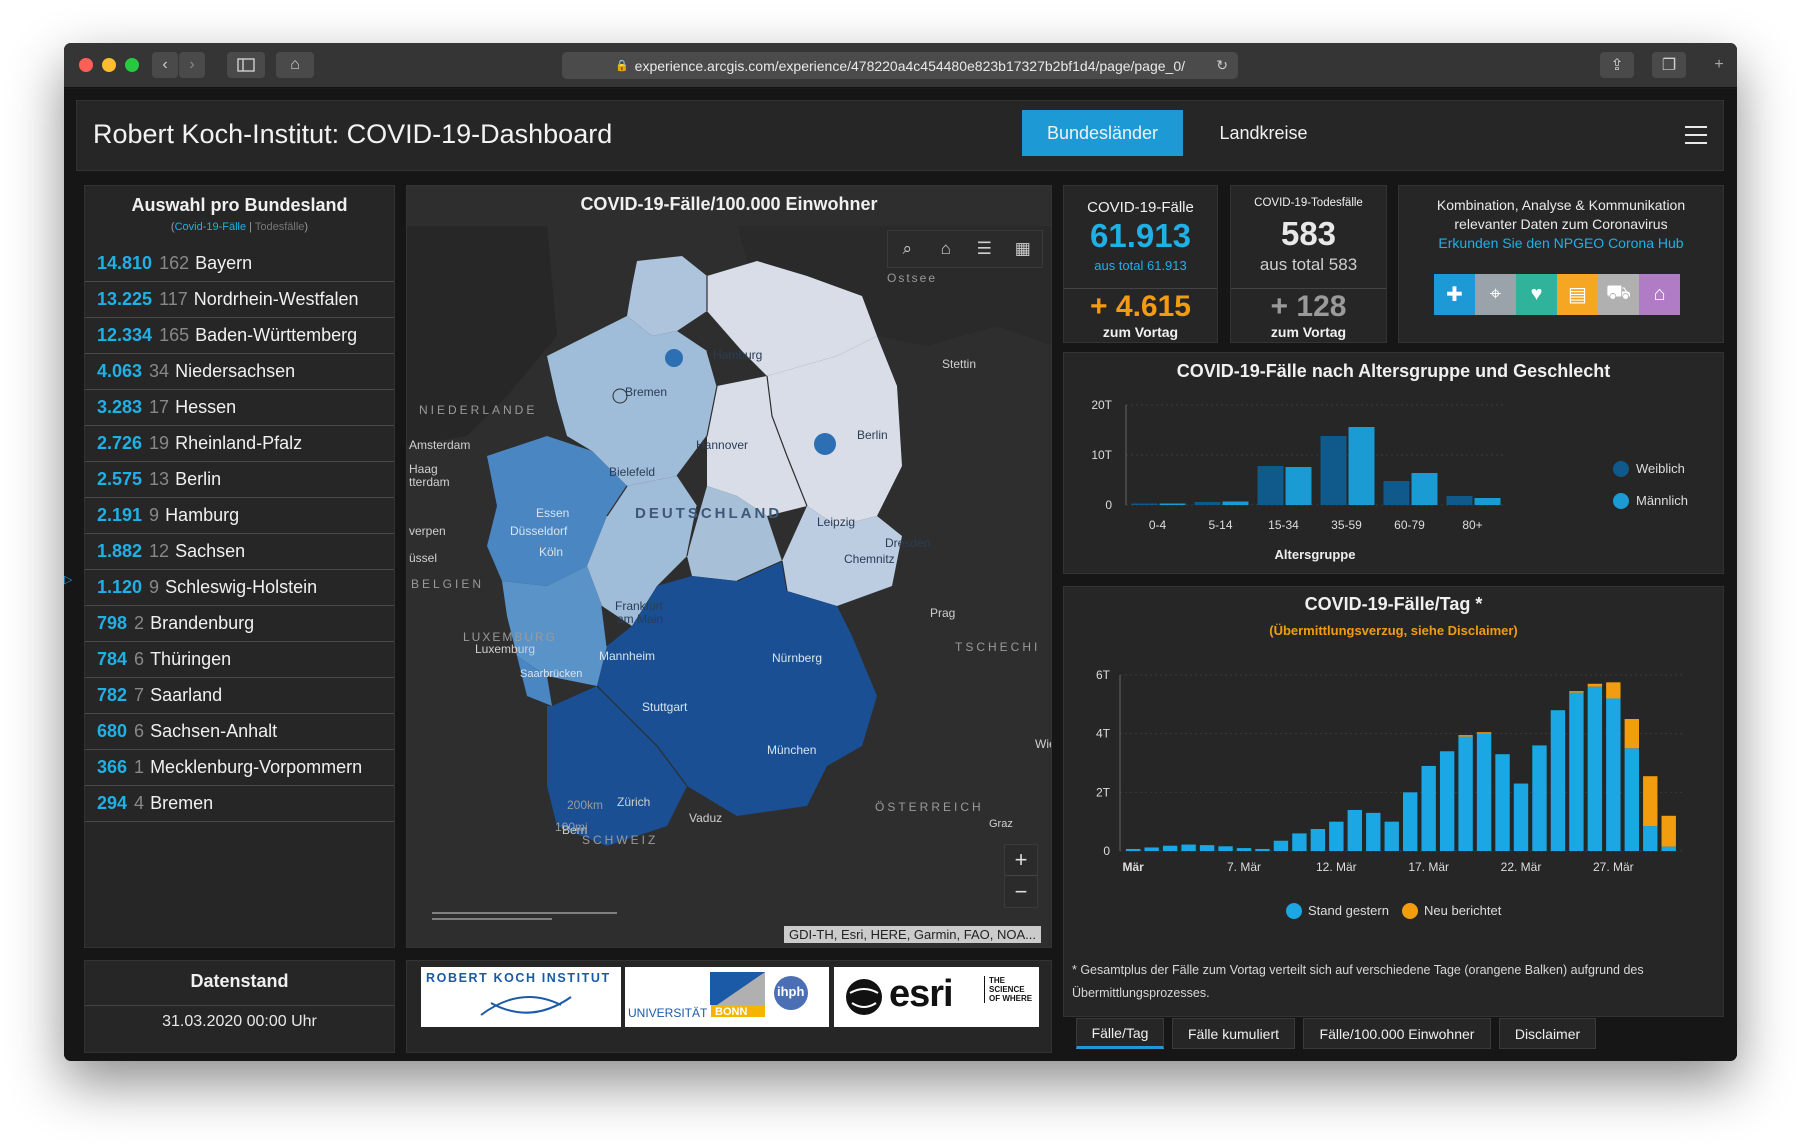 The height and width of the screenshot is (1147, 1800). Describe the element at coordinates (1021, 860) in the screenshot. I see `zoom-in-button: +` at that location.